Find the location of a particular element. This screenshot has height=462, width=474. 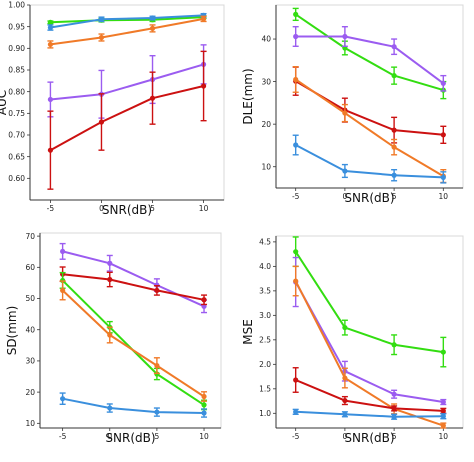

mse-blue-line is located at coordinates (369, 414).